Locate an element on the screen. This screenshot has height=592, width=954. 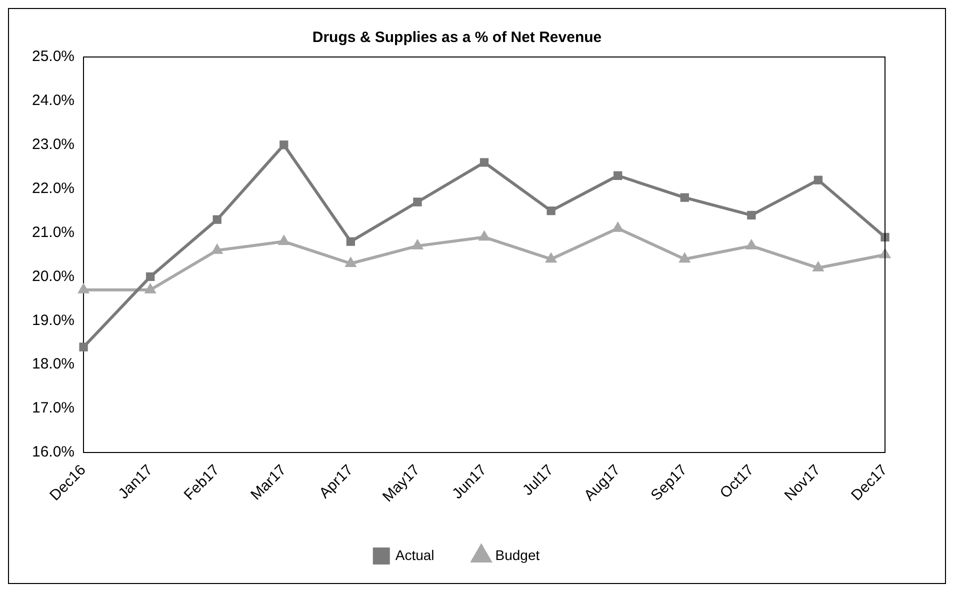
y-tick-label: 23.0% is located at coordinates (53, 145).